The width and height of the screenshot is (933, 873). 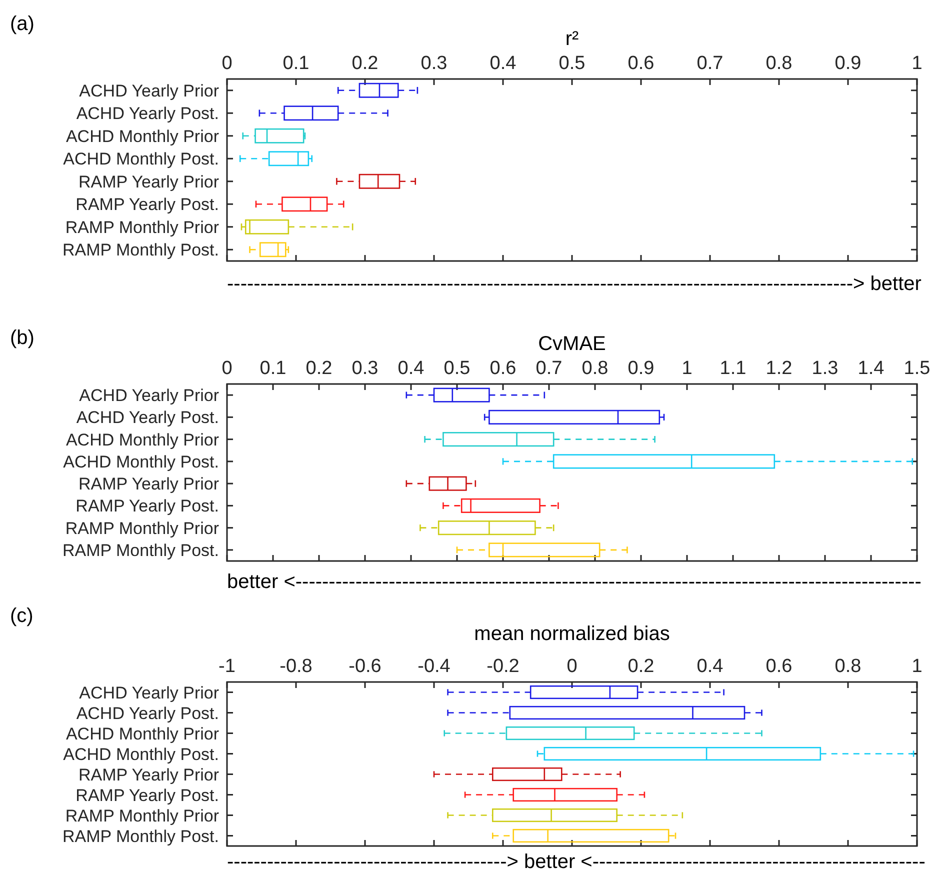 I want to click on x-tick-label: -0.6, so click(x=365, y=666).